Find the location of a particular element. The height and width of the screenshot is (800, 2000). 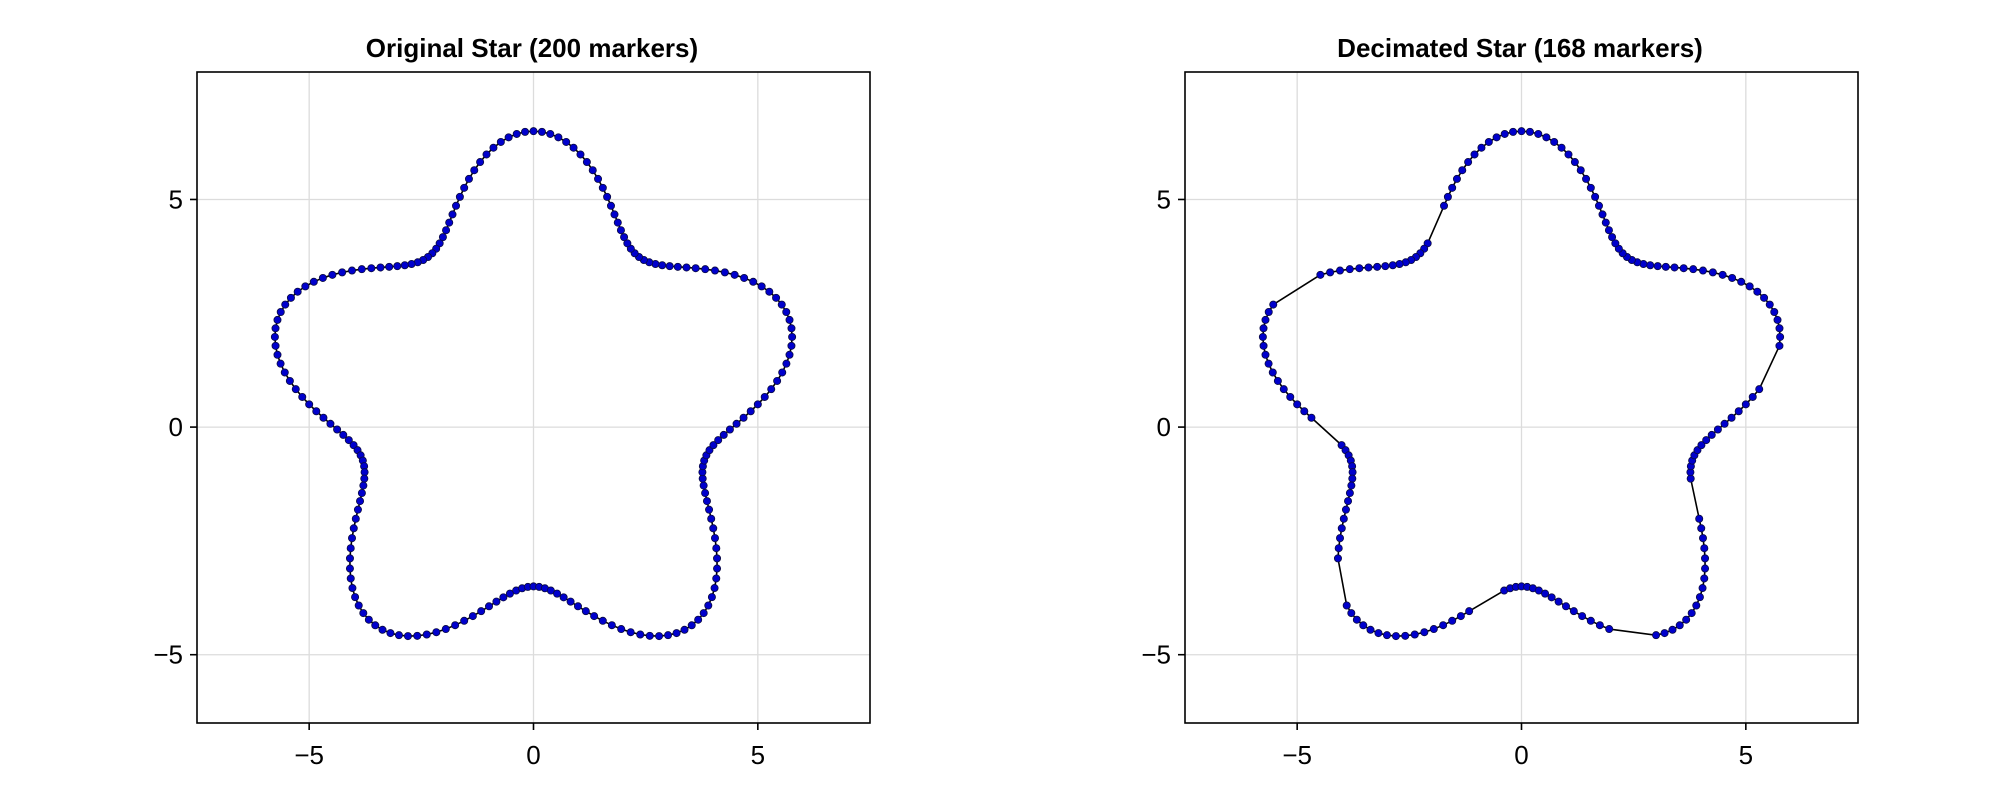

title-original: Original Star (200 markers) is located at coordinates (532, 48).